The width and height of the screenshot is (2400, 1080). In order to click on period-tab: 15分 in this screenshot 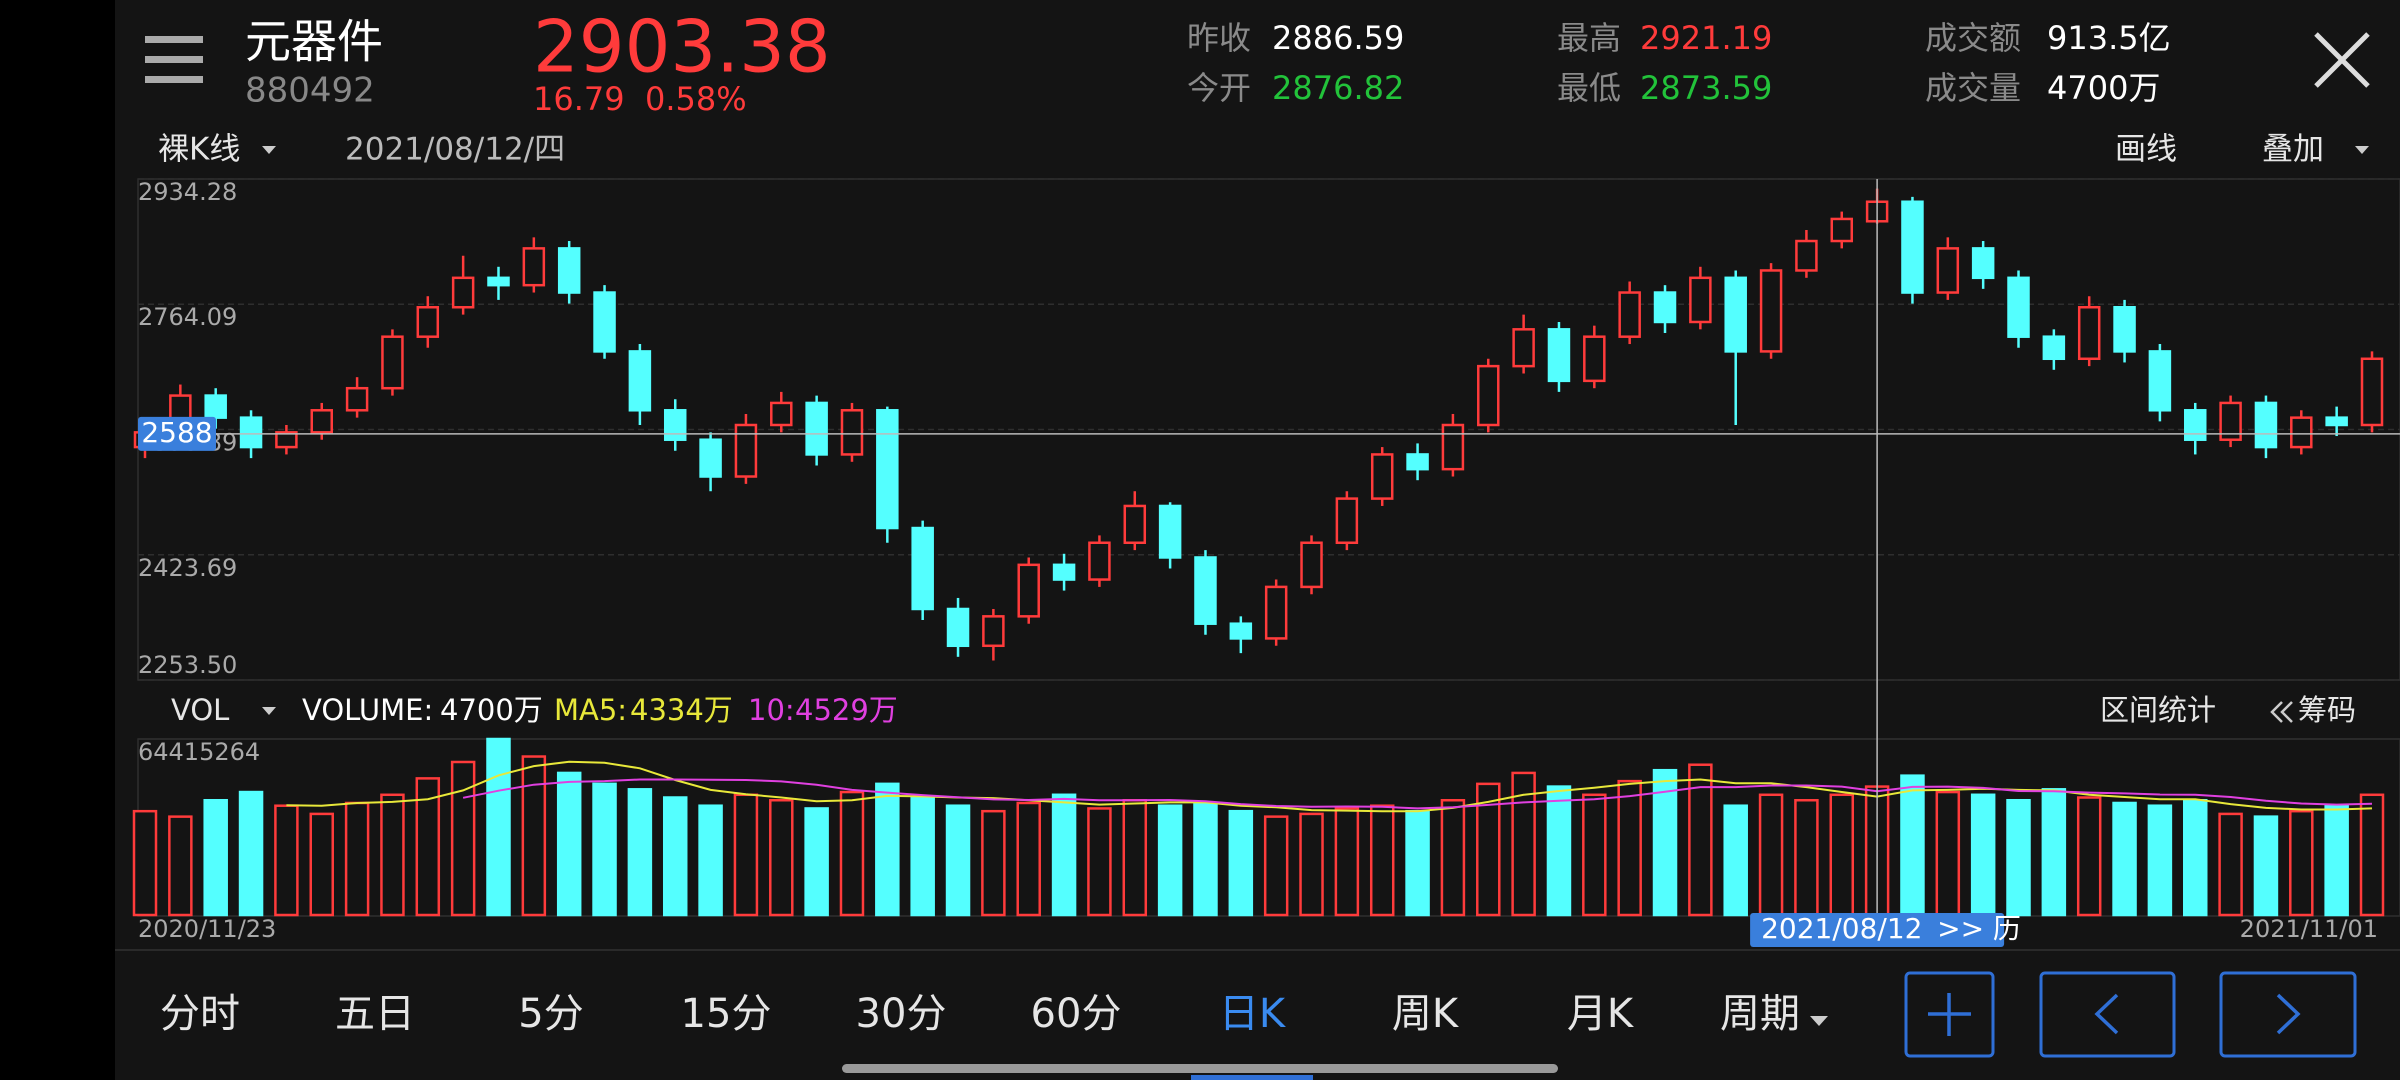, I will do `click(726, 1014)`.